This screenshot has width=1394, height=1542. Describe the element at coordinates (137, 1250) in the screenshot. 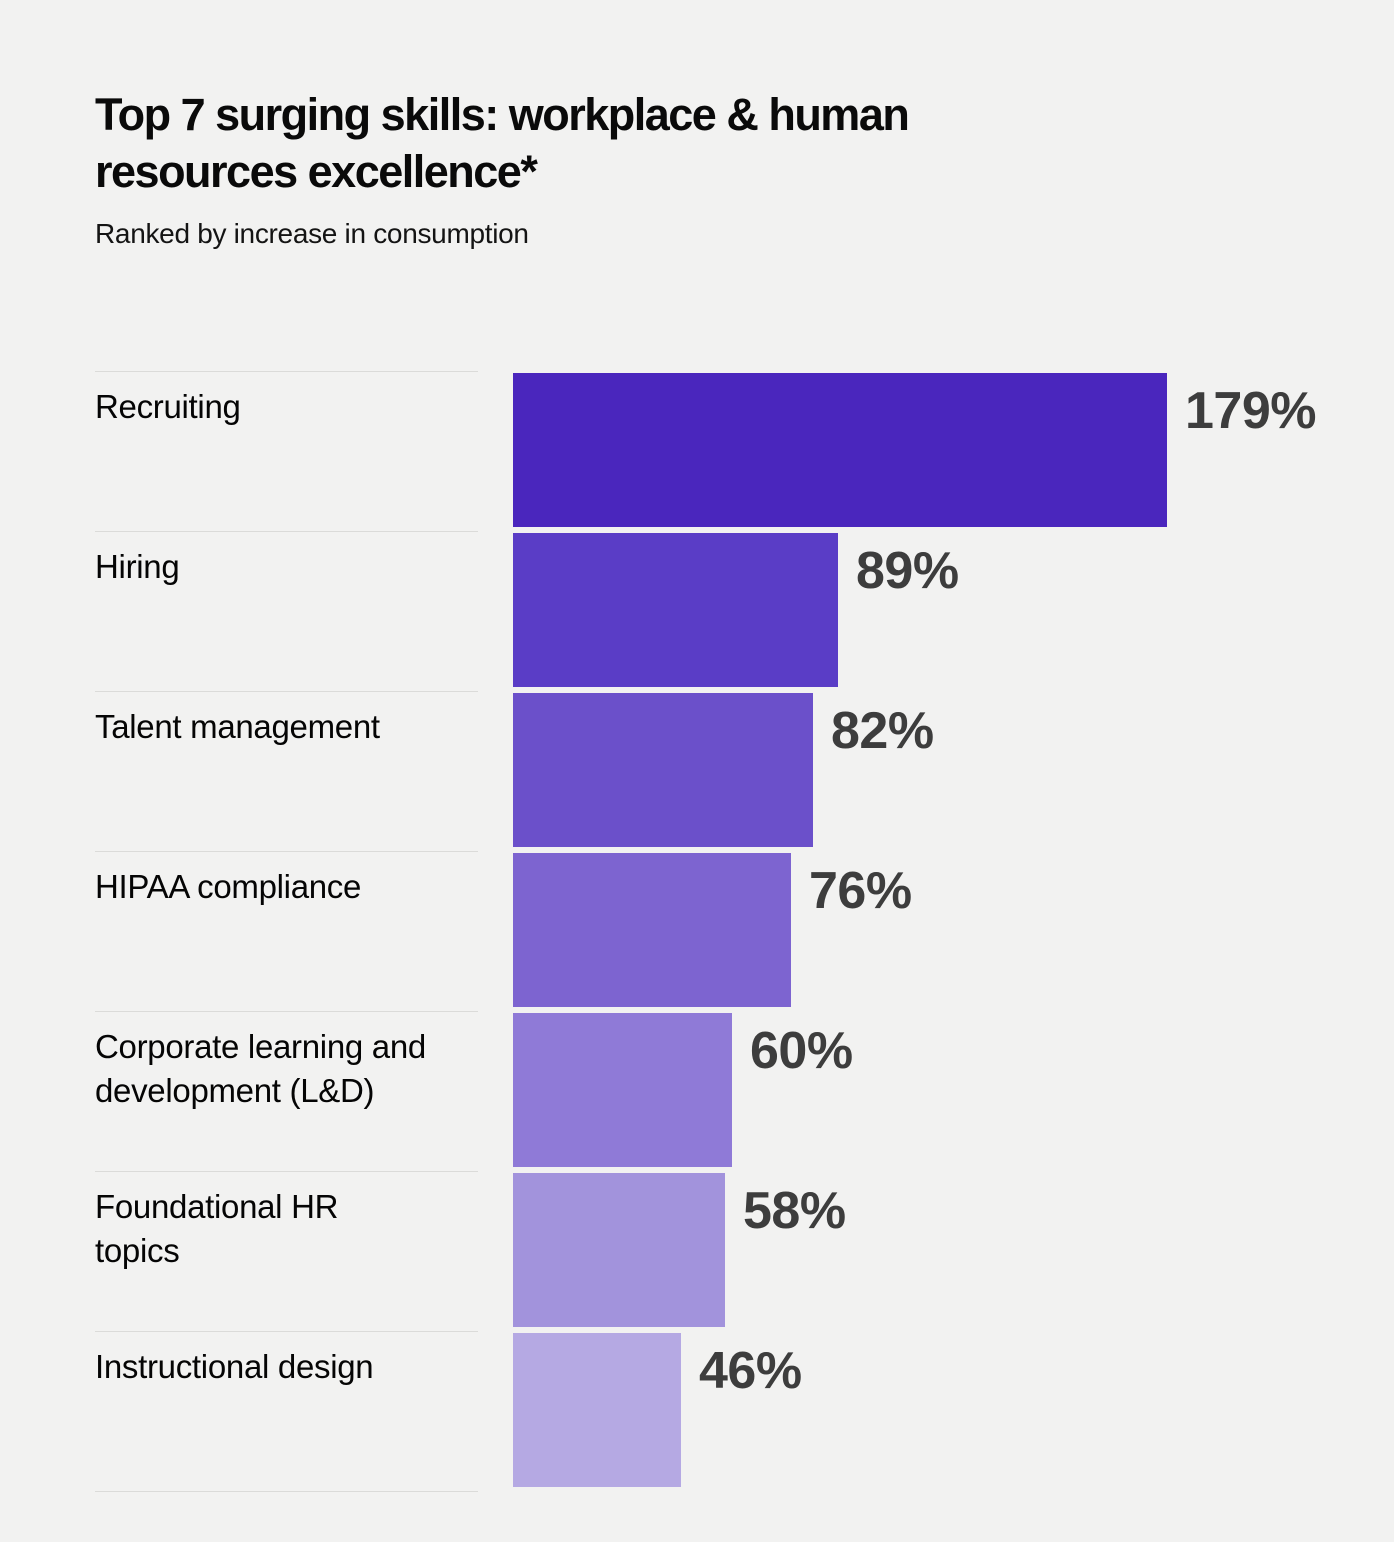

I see `category-label-line: topics` at that location.